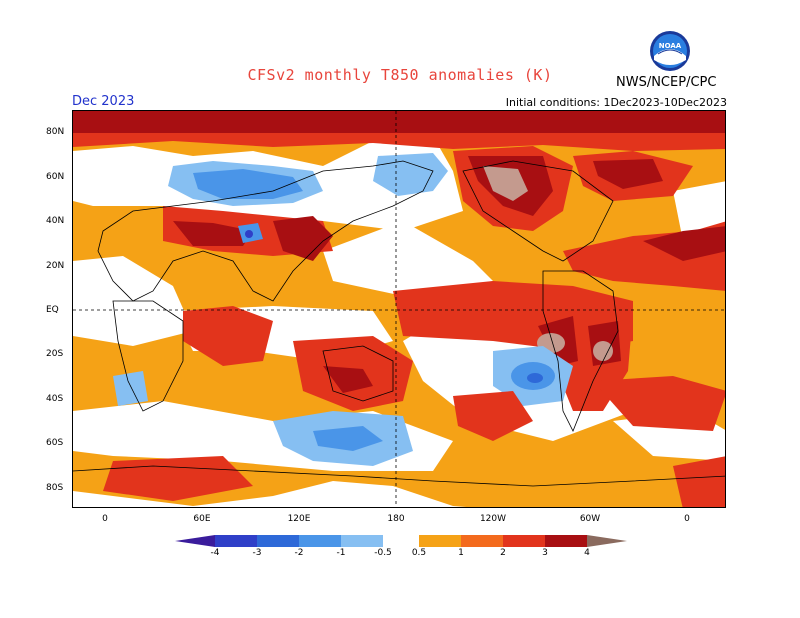 Image resolution: width=800 pixels, height=618 pixels. What do you see at coordinates (257, 553) in the screenshot?
I see `colorbar-label: -3` at bounding box center [257, 553].